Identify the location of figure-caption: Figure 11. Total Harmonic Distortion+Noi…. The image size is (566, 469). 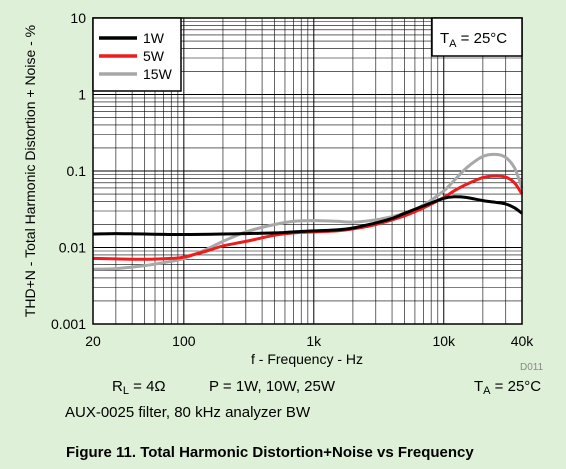
(270, 452).